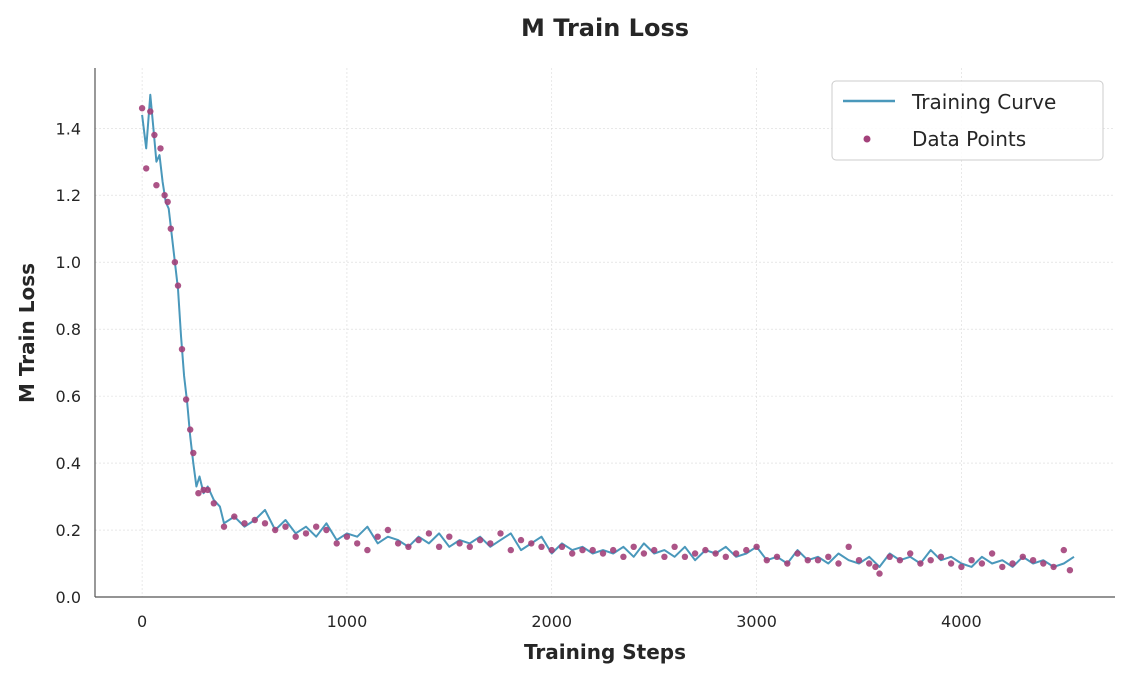  I want to click on x-tick-label-0: 0, so click(142, 621).